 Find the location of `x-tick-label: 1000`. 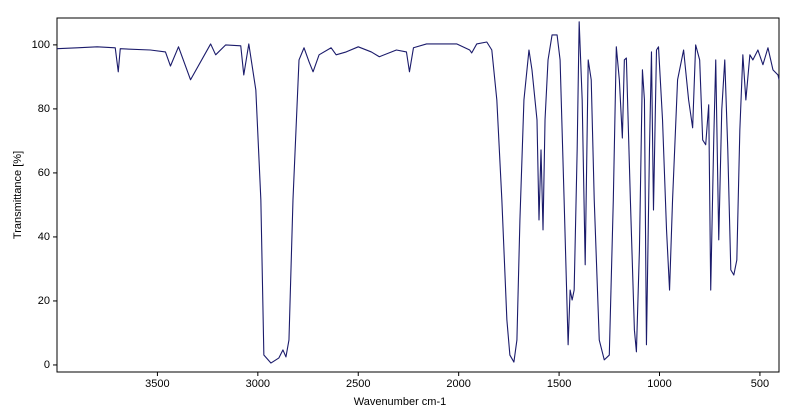

x-tick-label: 1000 is located at coordinates (659, 384).